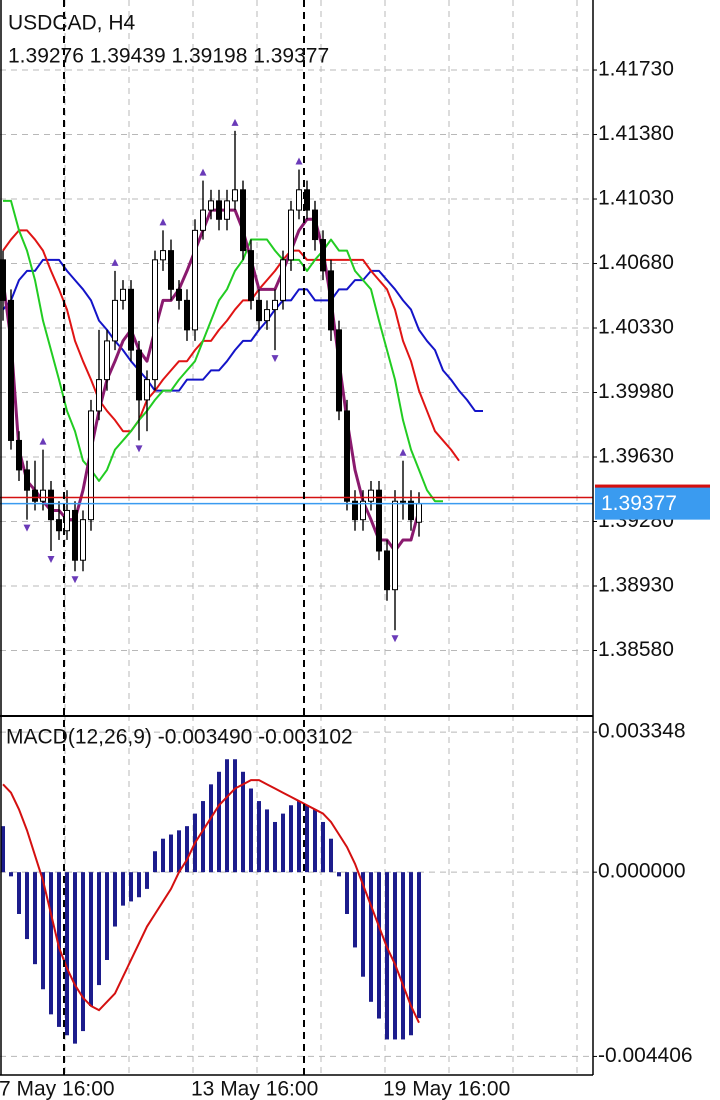 The image size is (720, 1100). What do you see at coordinates (642, 731) in the screenshot?
I see `y-tick-label: 0.003348` at bounding box center [642, 731].